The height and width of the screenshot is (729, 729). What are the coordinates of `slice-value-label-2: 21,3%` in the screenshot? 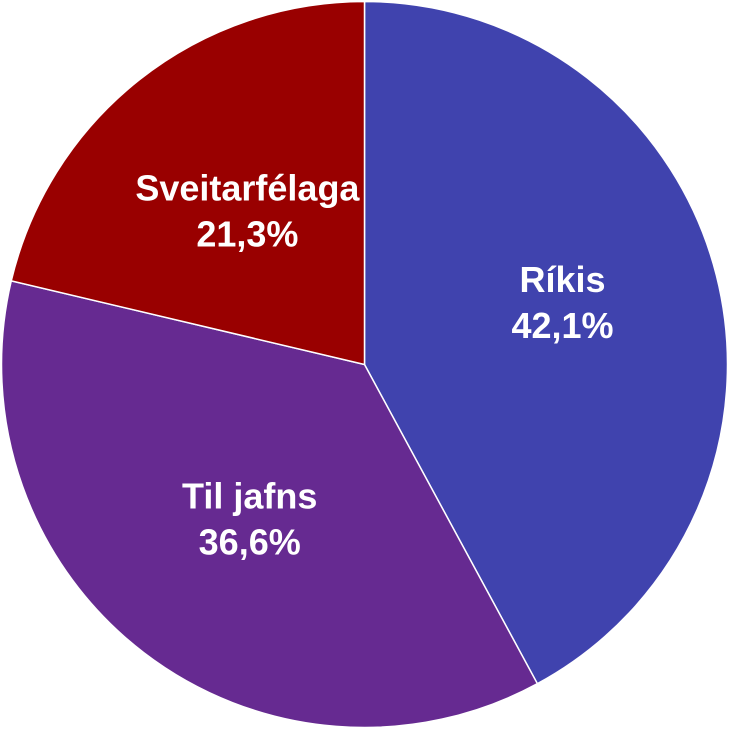 It's located at (247, 233).